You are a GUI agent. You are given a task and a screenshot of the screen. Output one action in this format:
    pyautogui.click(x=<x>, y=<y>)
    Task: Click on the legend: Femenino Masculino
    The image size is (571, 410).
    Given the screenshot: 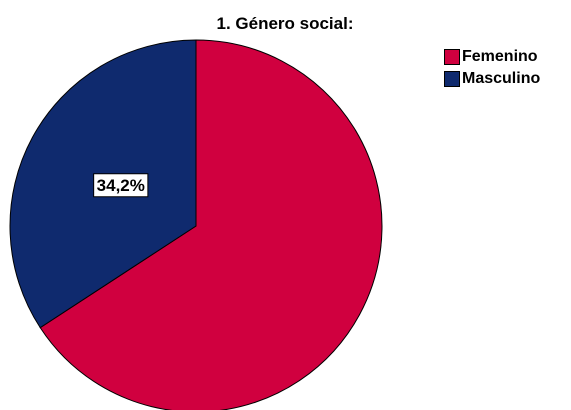 What is the action you would take?
    pyautogui.click(x=492, y=68)
    